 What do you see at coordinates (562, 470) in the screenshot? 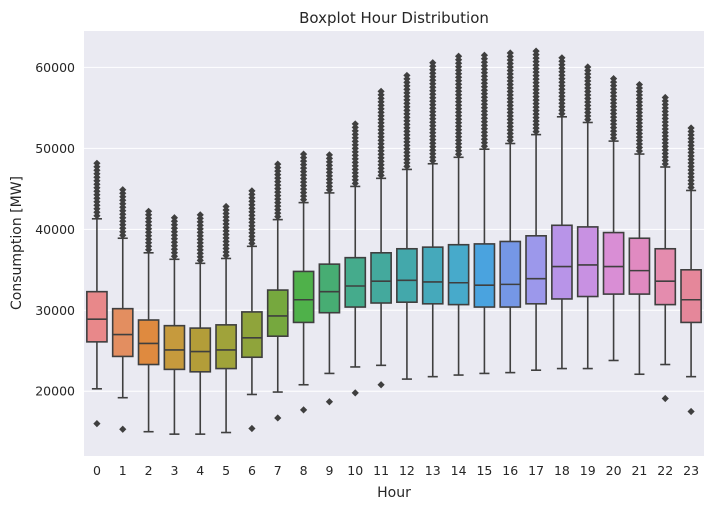
I see `x-tick-label: 18` at bounding box center [562, 470].